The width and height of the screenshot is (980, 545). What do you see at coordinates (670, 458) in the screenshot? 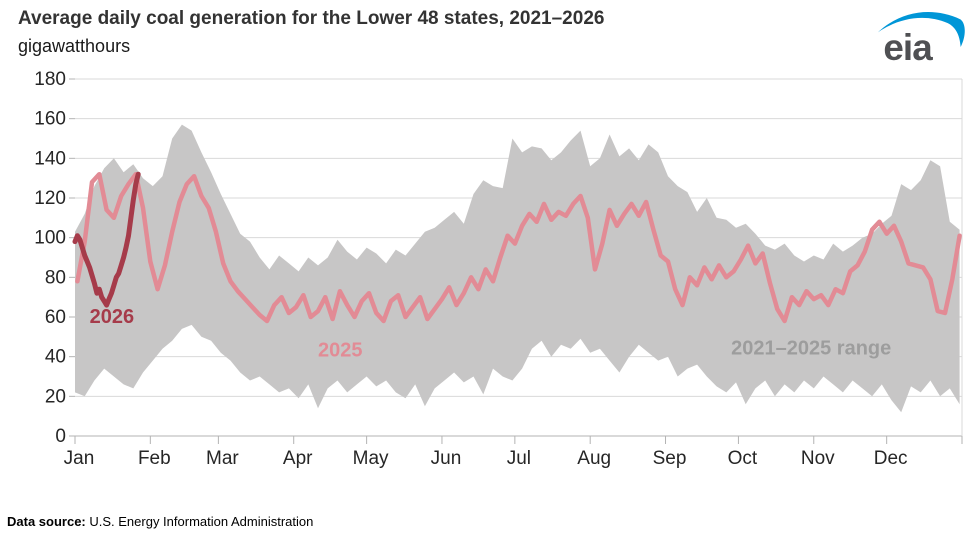
I see `x-axis-label: Sep` at bounding box center [670, 458].